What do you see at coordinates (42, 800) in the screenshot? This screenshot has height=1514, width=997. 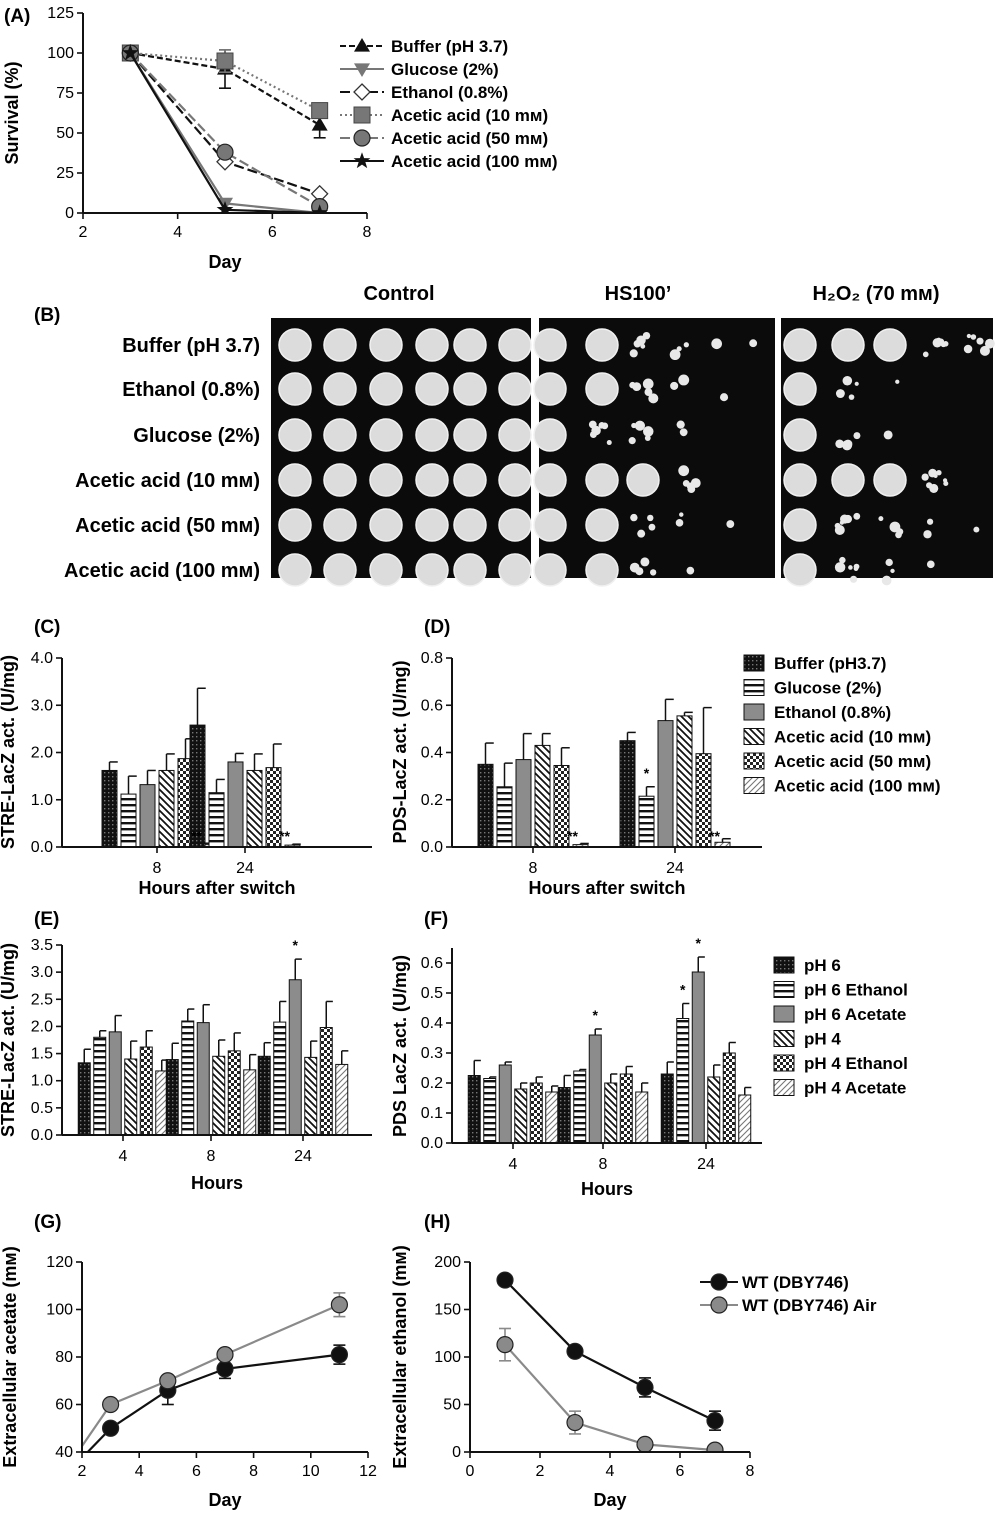 I see `y-tick-label: 1.0` at bounding box center [42, 800].